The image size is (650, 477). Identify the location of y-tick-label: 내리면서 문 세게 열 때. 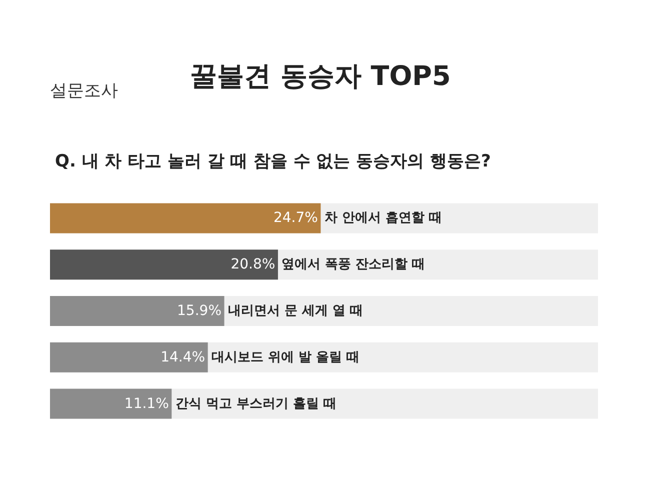
(296, 311).